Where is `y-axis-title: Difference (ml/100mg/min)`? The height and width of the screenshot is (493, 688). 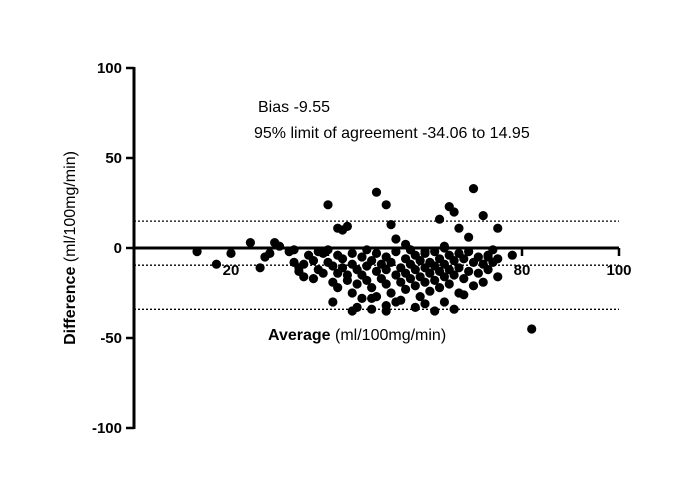
y-axis-title: Difference (ml/100mg/min) is located at coordinates (70, 248).